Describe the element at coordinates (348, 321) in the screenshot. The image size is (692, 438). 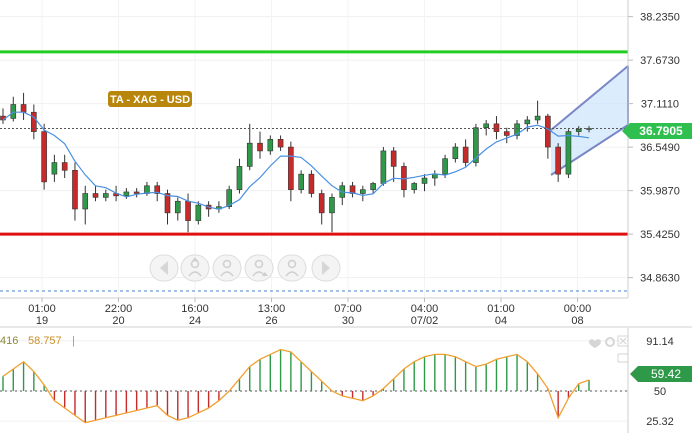
I see `time-tick-date: 30` at that location.